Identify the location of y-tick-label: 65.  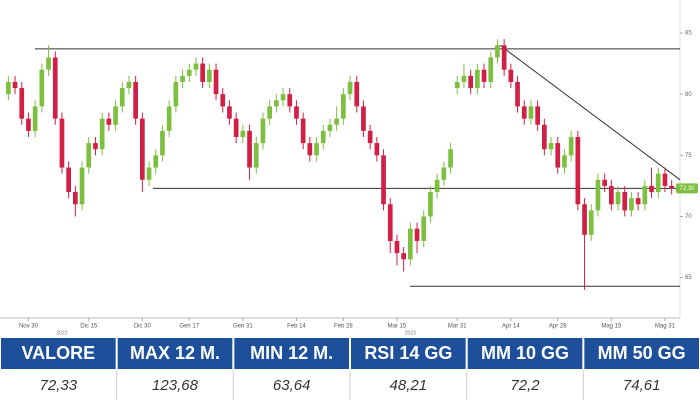
(688, 278).